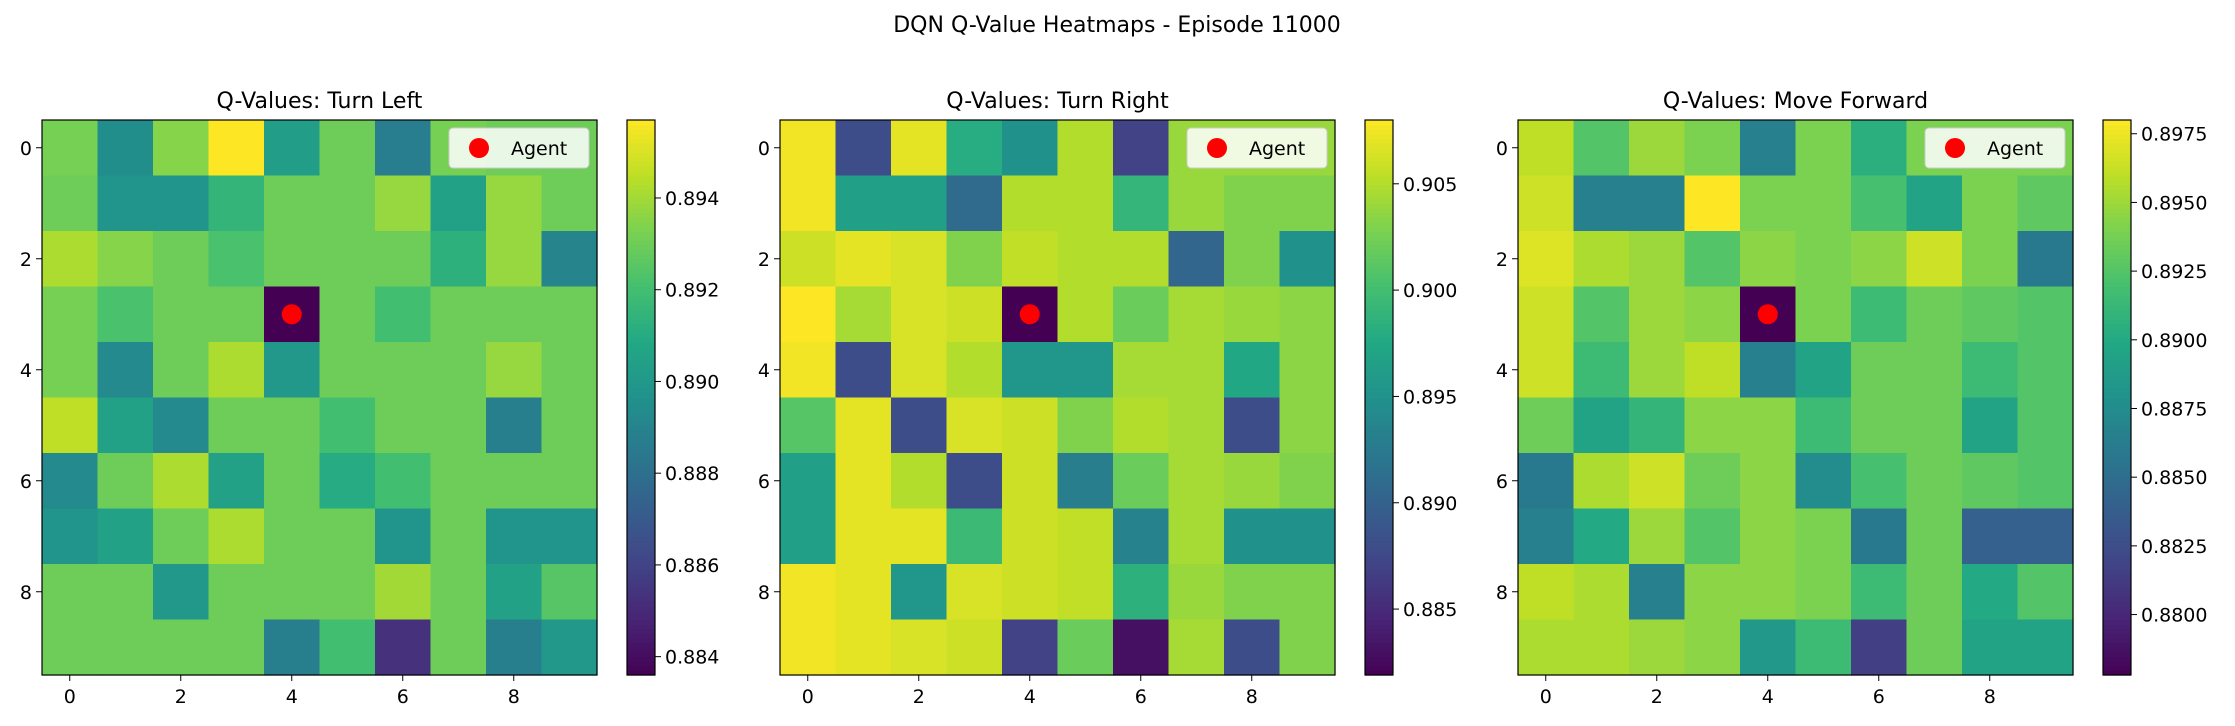  Describe the element at coordinates (26, 260) in the screenshot. I see `y-tick-label: 2` at that location.